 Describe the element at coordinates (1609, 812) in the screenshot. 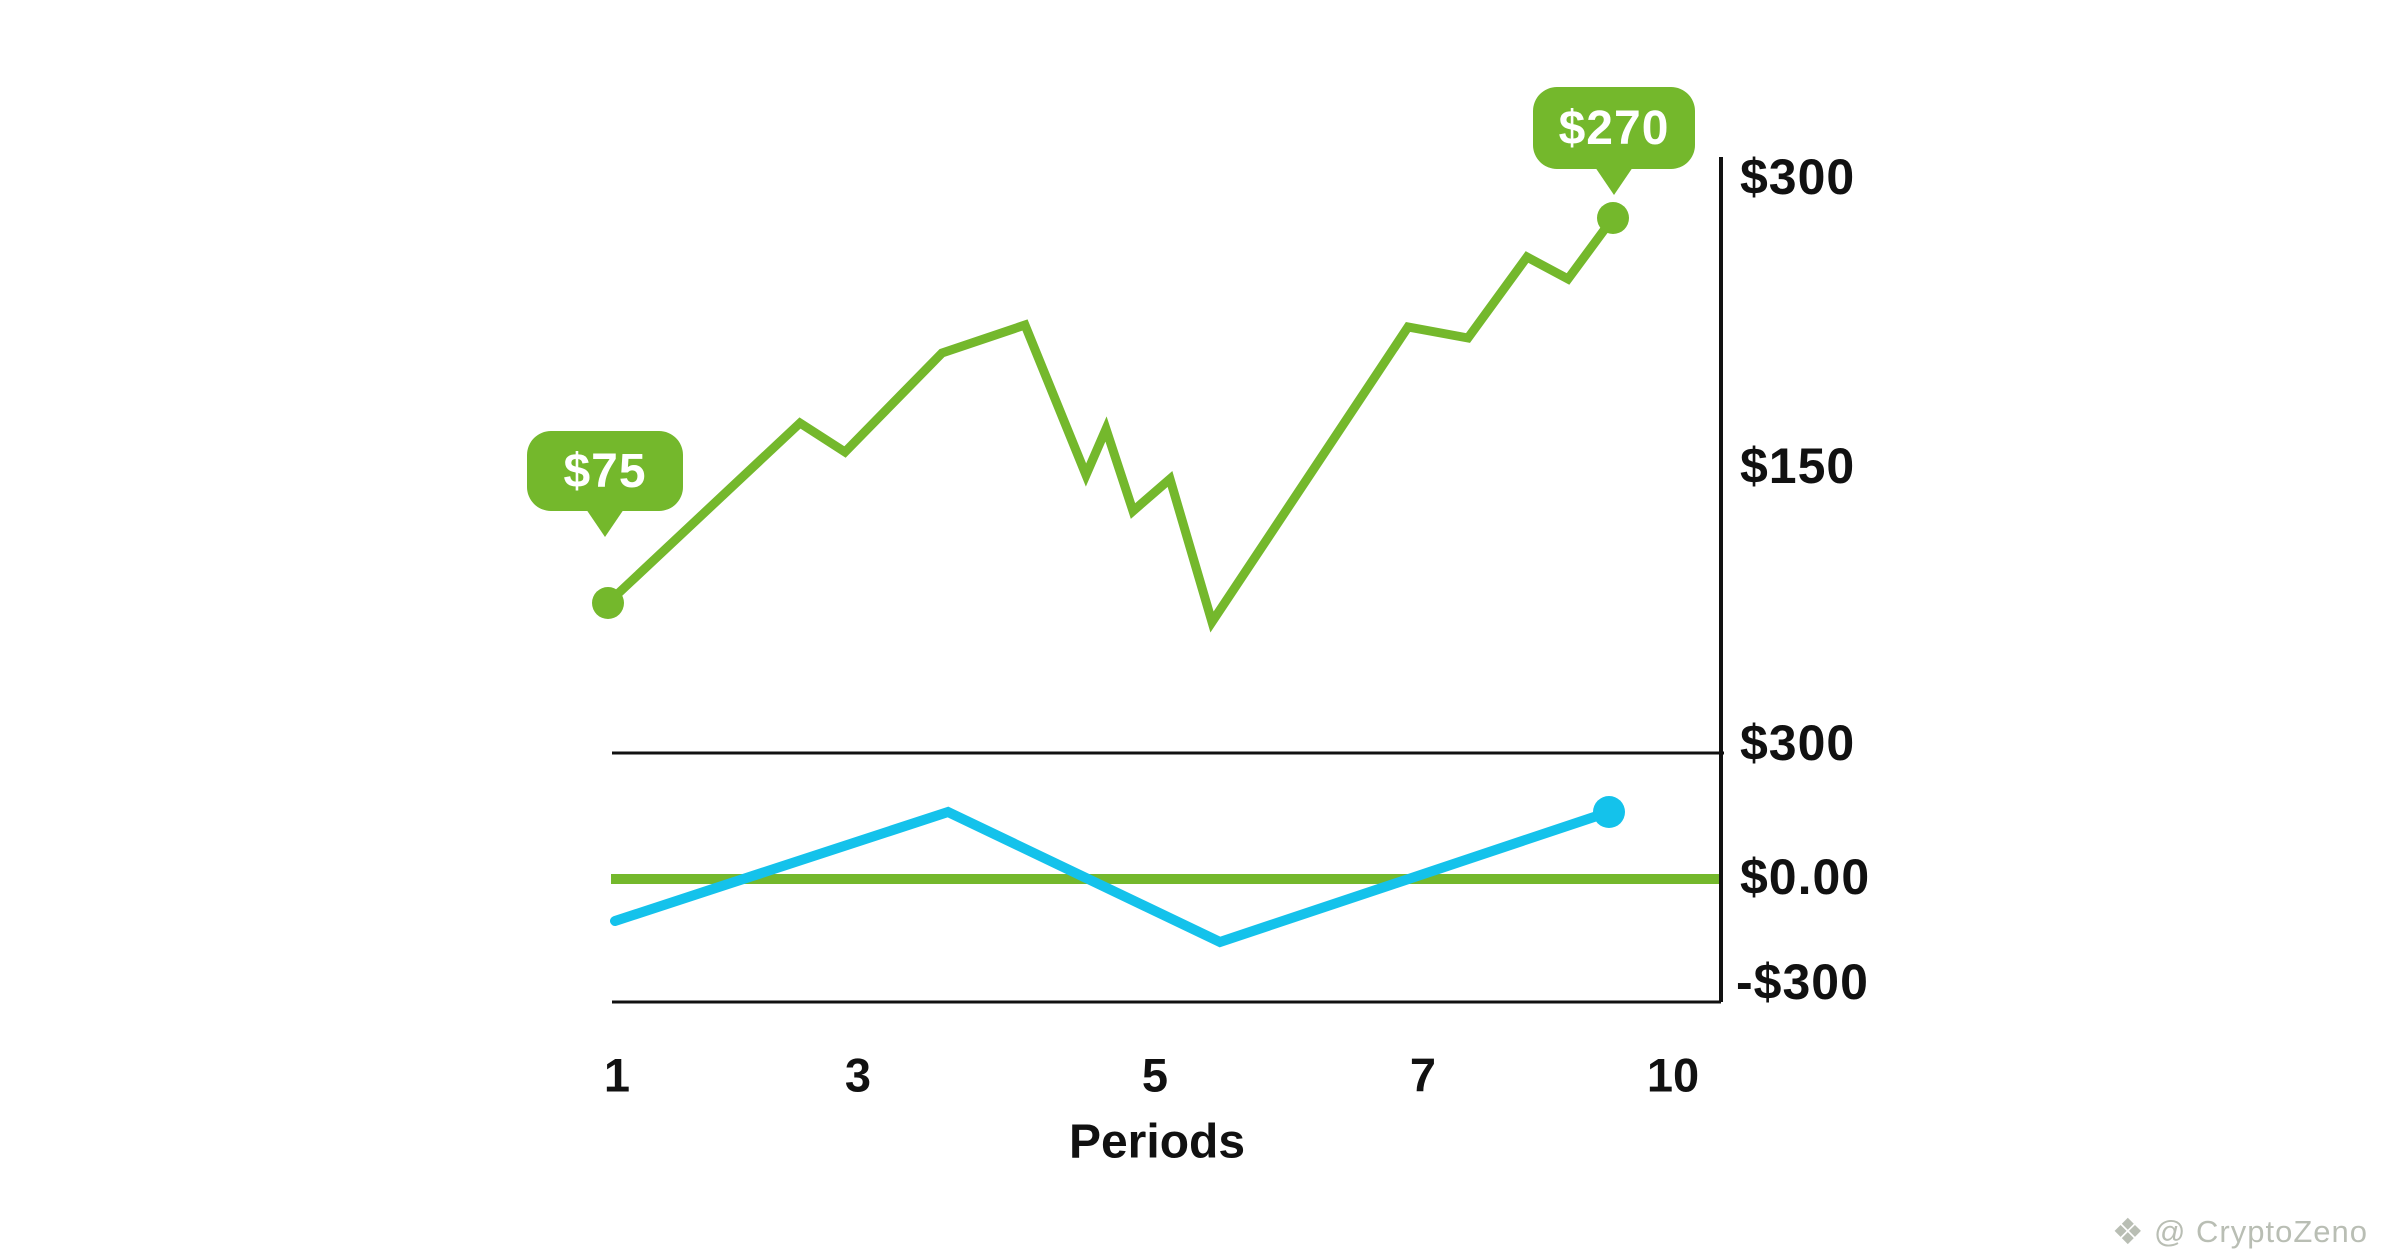

I see `gain-loss-end-marker` at that location.